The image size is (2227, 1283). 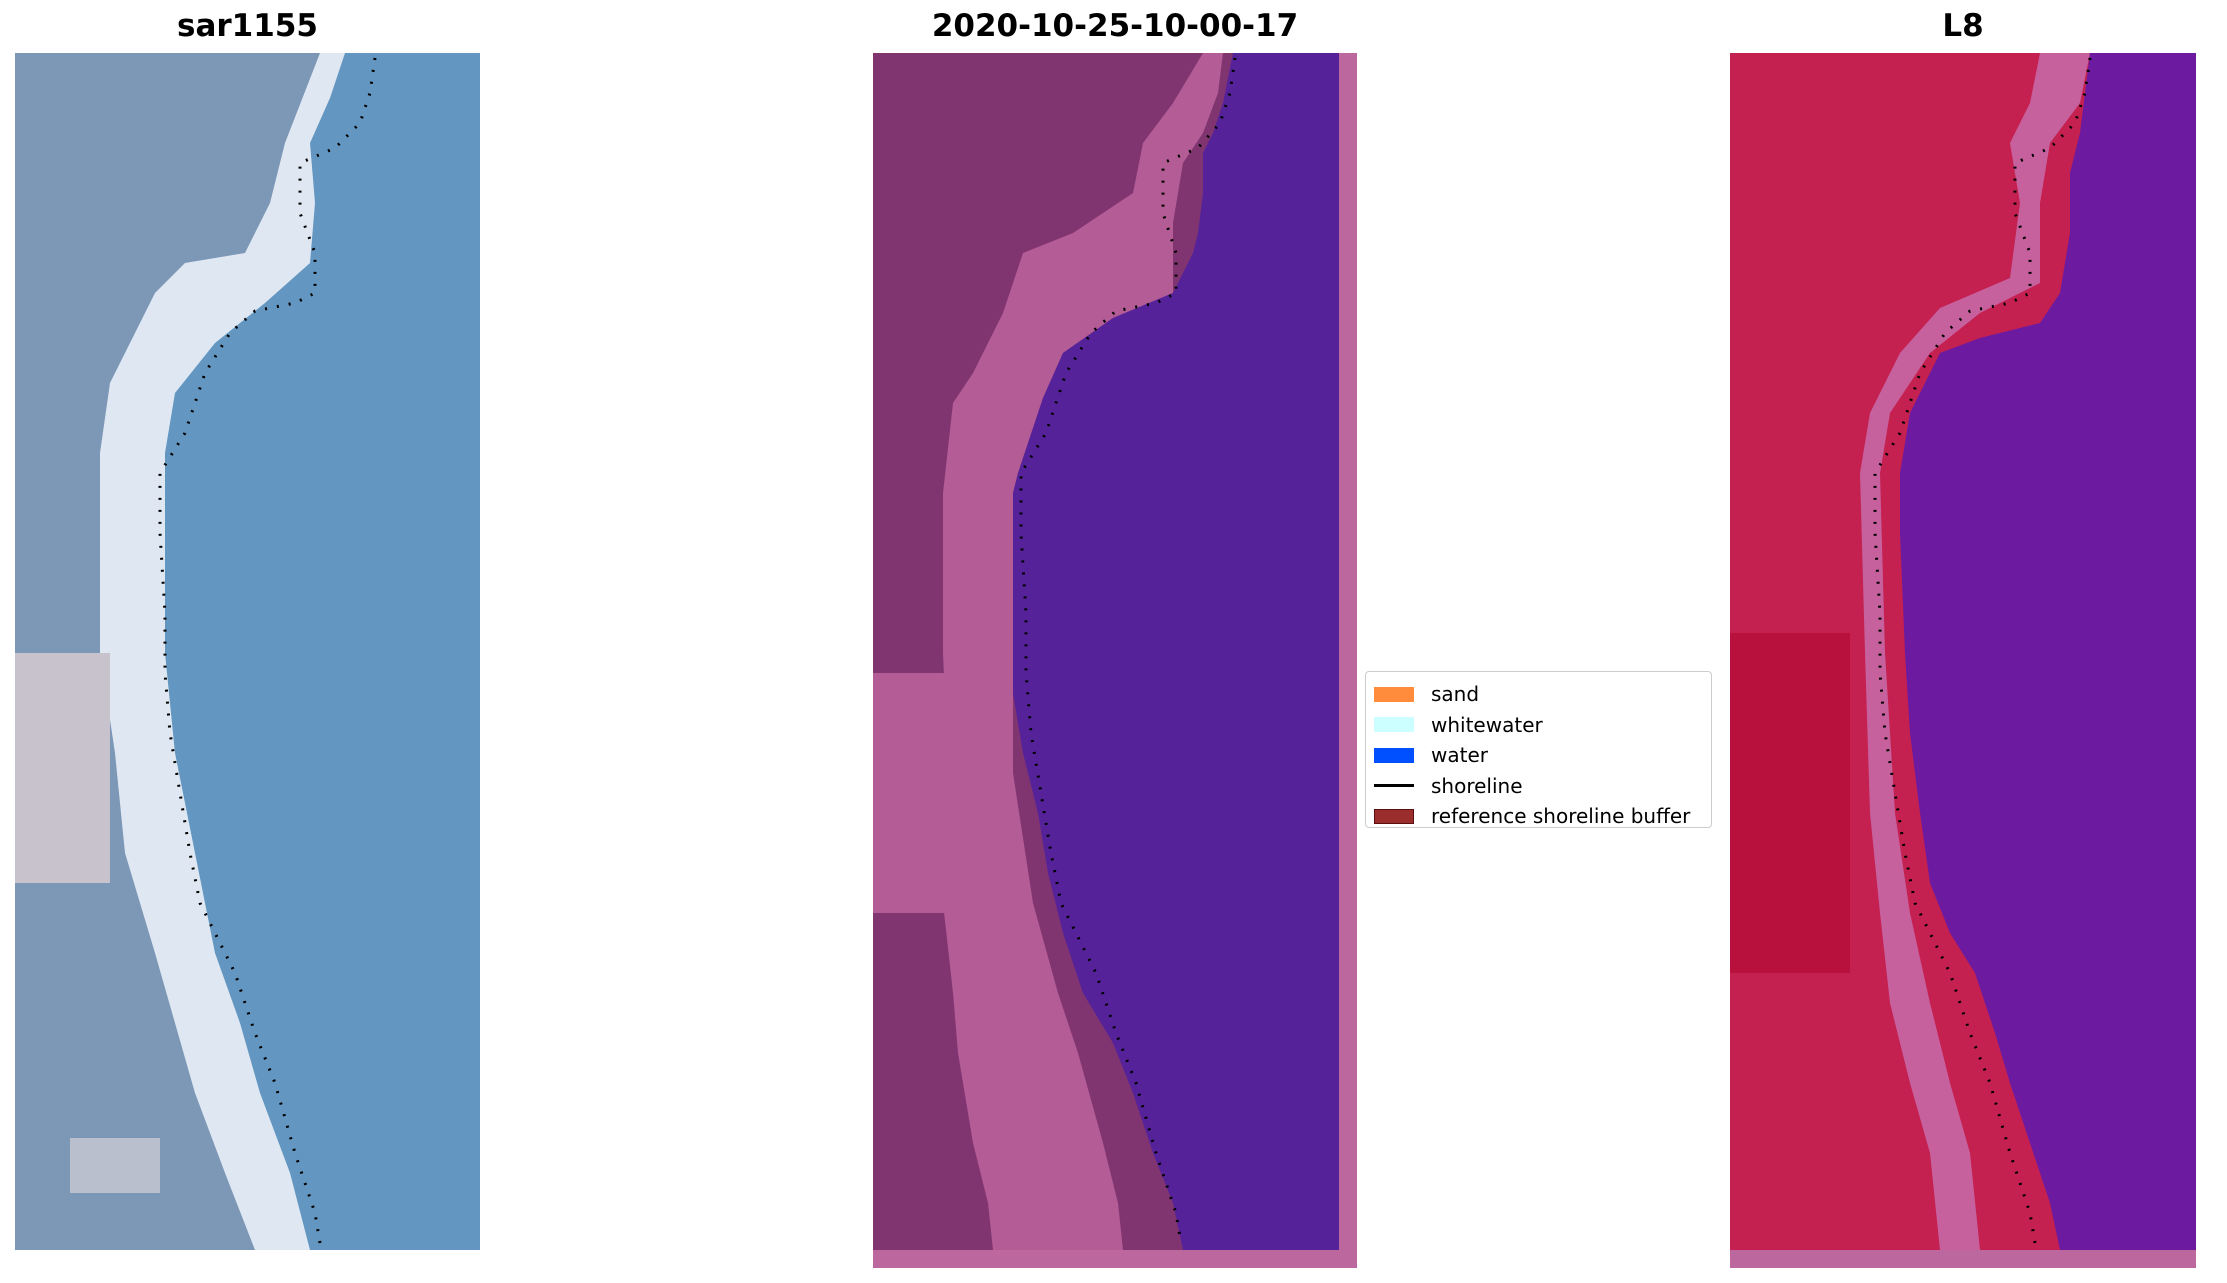 What do you see at coordinates (1561, 816) in the screenshot?
I see `legend-label-buffer: reference shoreline buffer` at bounding box center [1561, 816].